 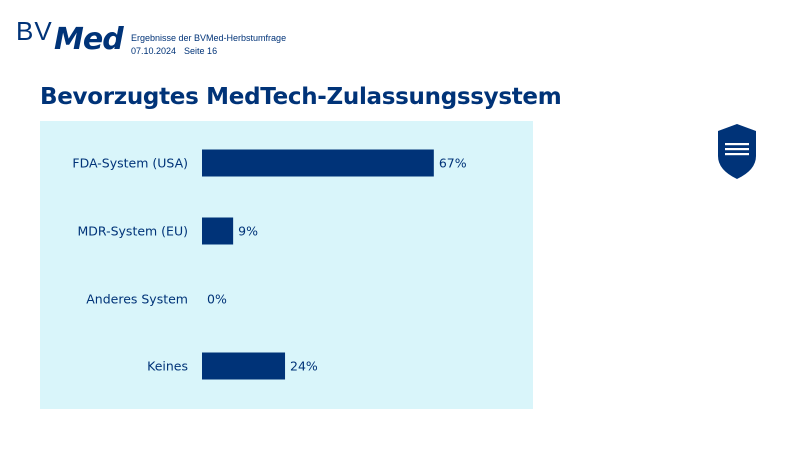 What do you see at coordinates (304, 366) in the screenshot?
I see `value-label: 24%` at bounding box center [304, 366].